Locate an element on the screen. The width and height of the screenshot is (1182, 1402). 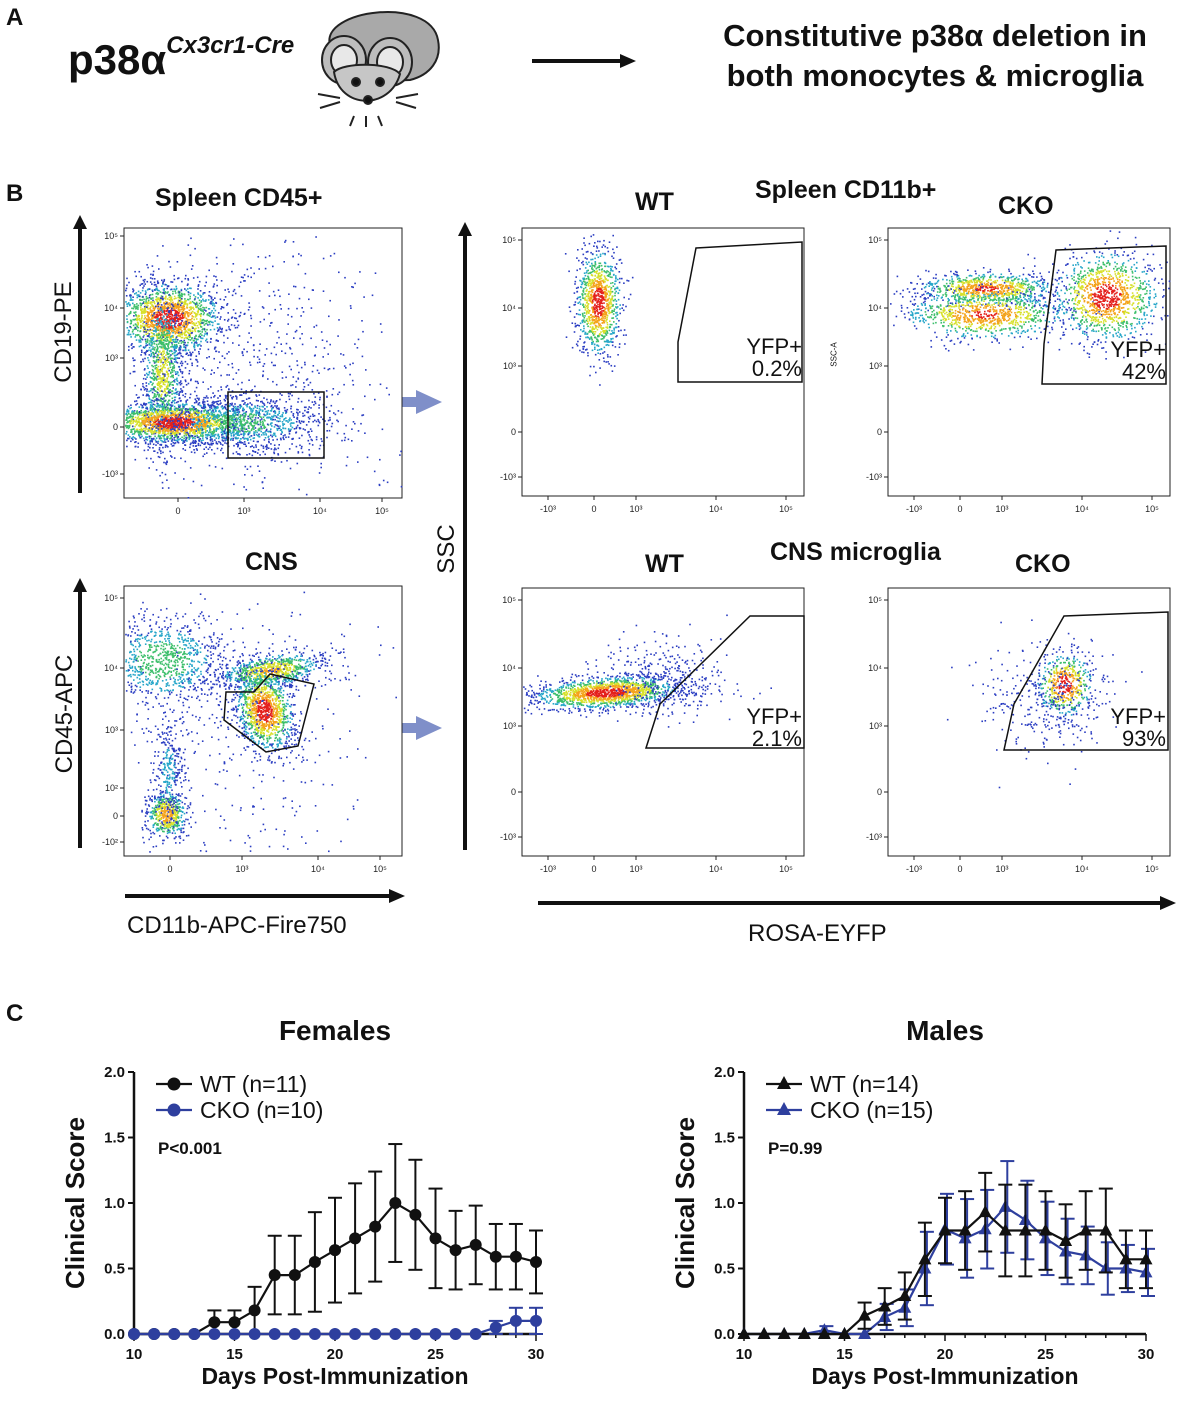
ssc-axis-arrow is located at coordinates (465, 536).